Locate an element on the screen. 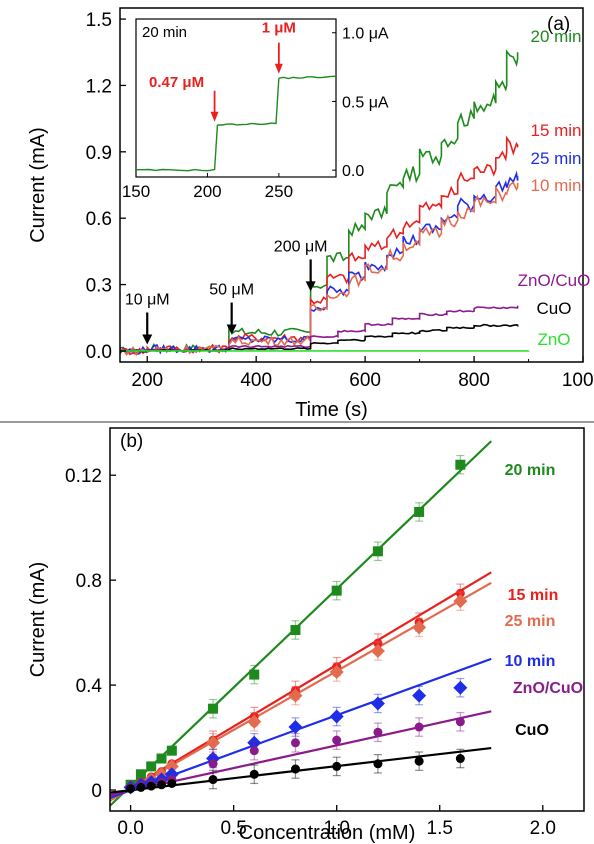  x-axis-label-b: Concentration (mM) is located at coordinates (327, 833).